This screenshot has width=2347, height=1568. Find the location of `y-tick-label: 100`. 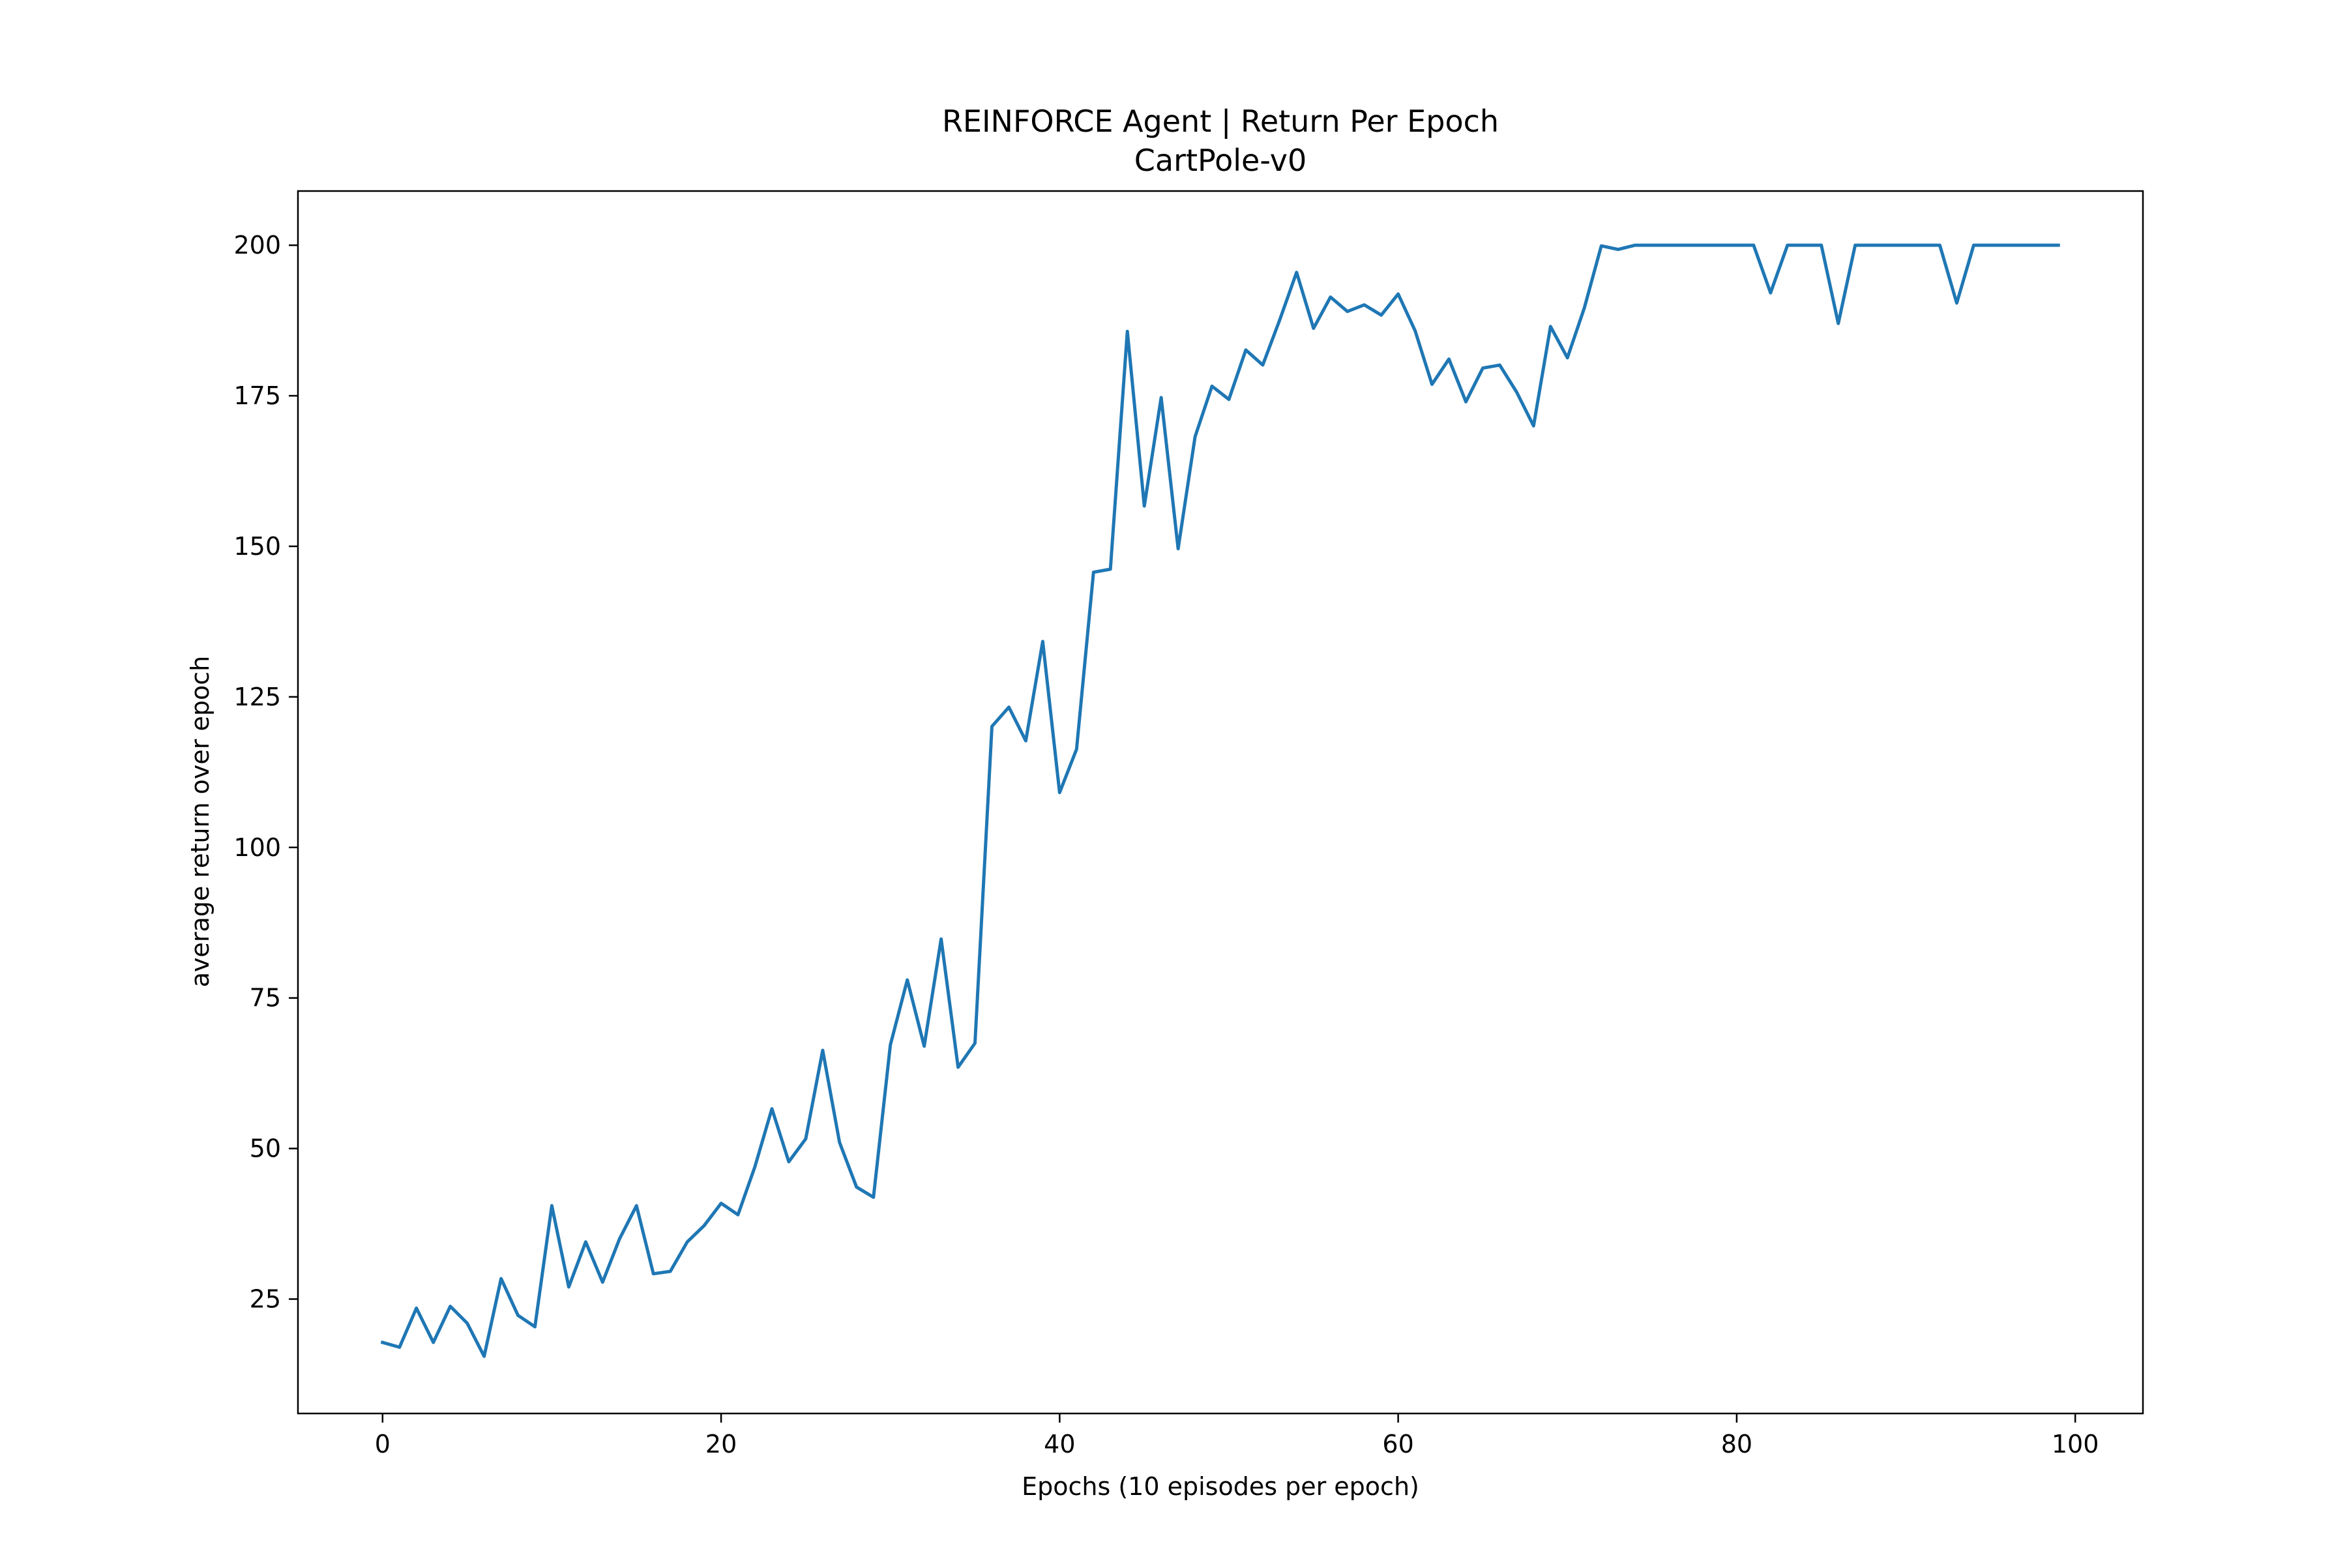

y-tick-label: 100 is located at coordinates (257, 848).